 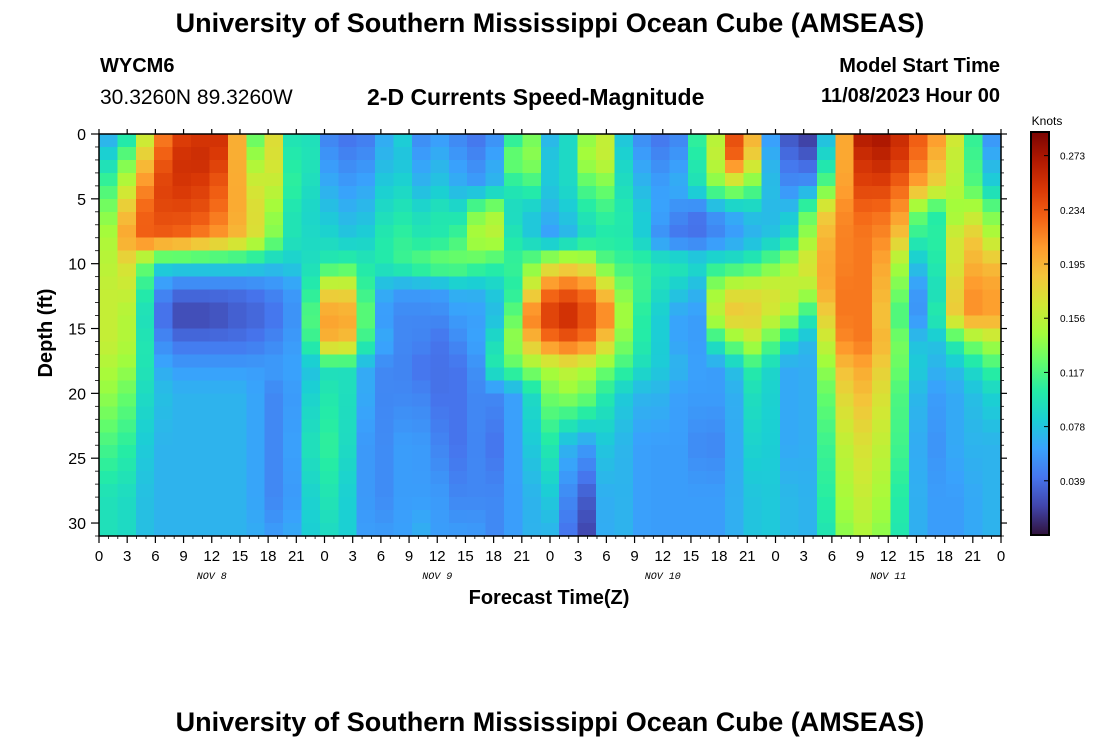 I want to click on colorbar-tick-label: 0.195, so click(x=1072, y=265).